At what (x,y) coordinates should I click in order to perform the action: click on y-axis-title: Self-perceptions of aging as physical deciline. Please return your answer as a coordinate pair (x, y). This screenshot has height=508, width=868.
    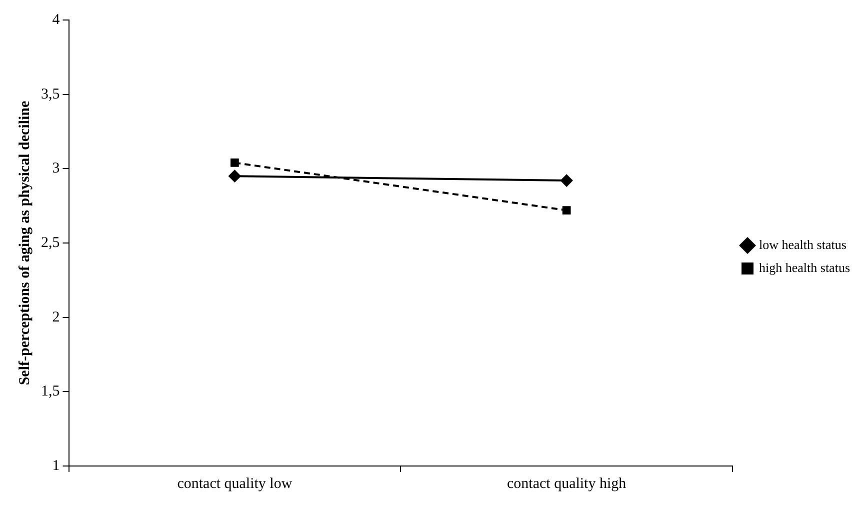
    Looking at the image, I should click on (24, 243).